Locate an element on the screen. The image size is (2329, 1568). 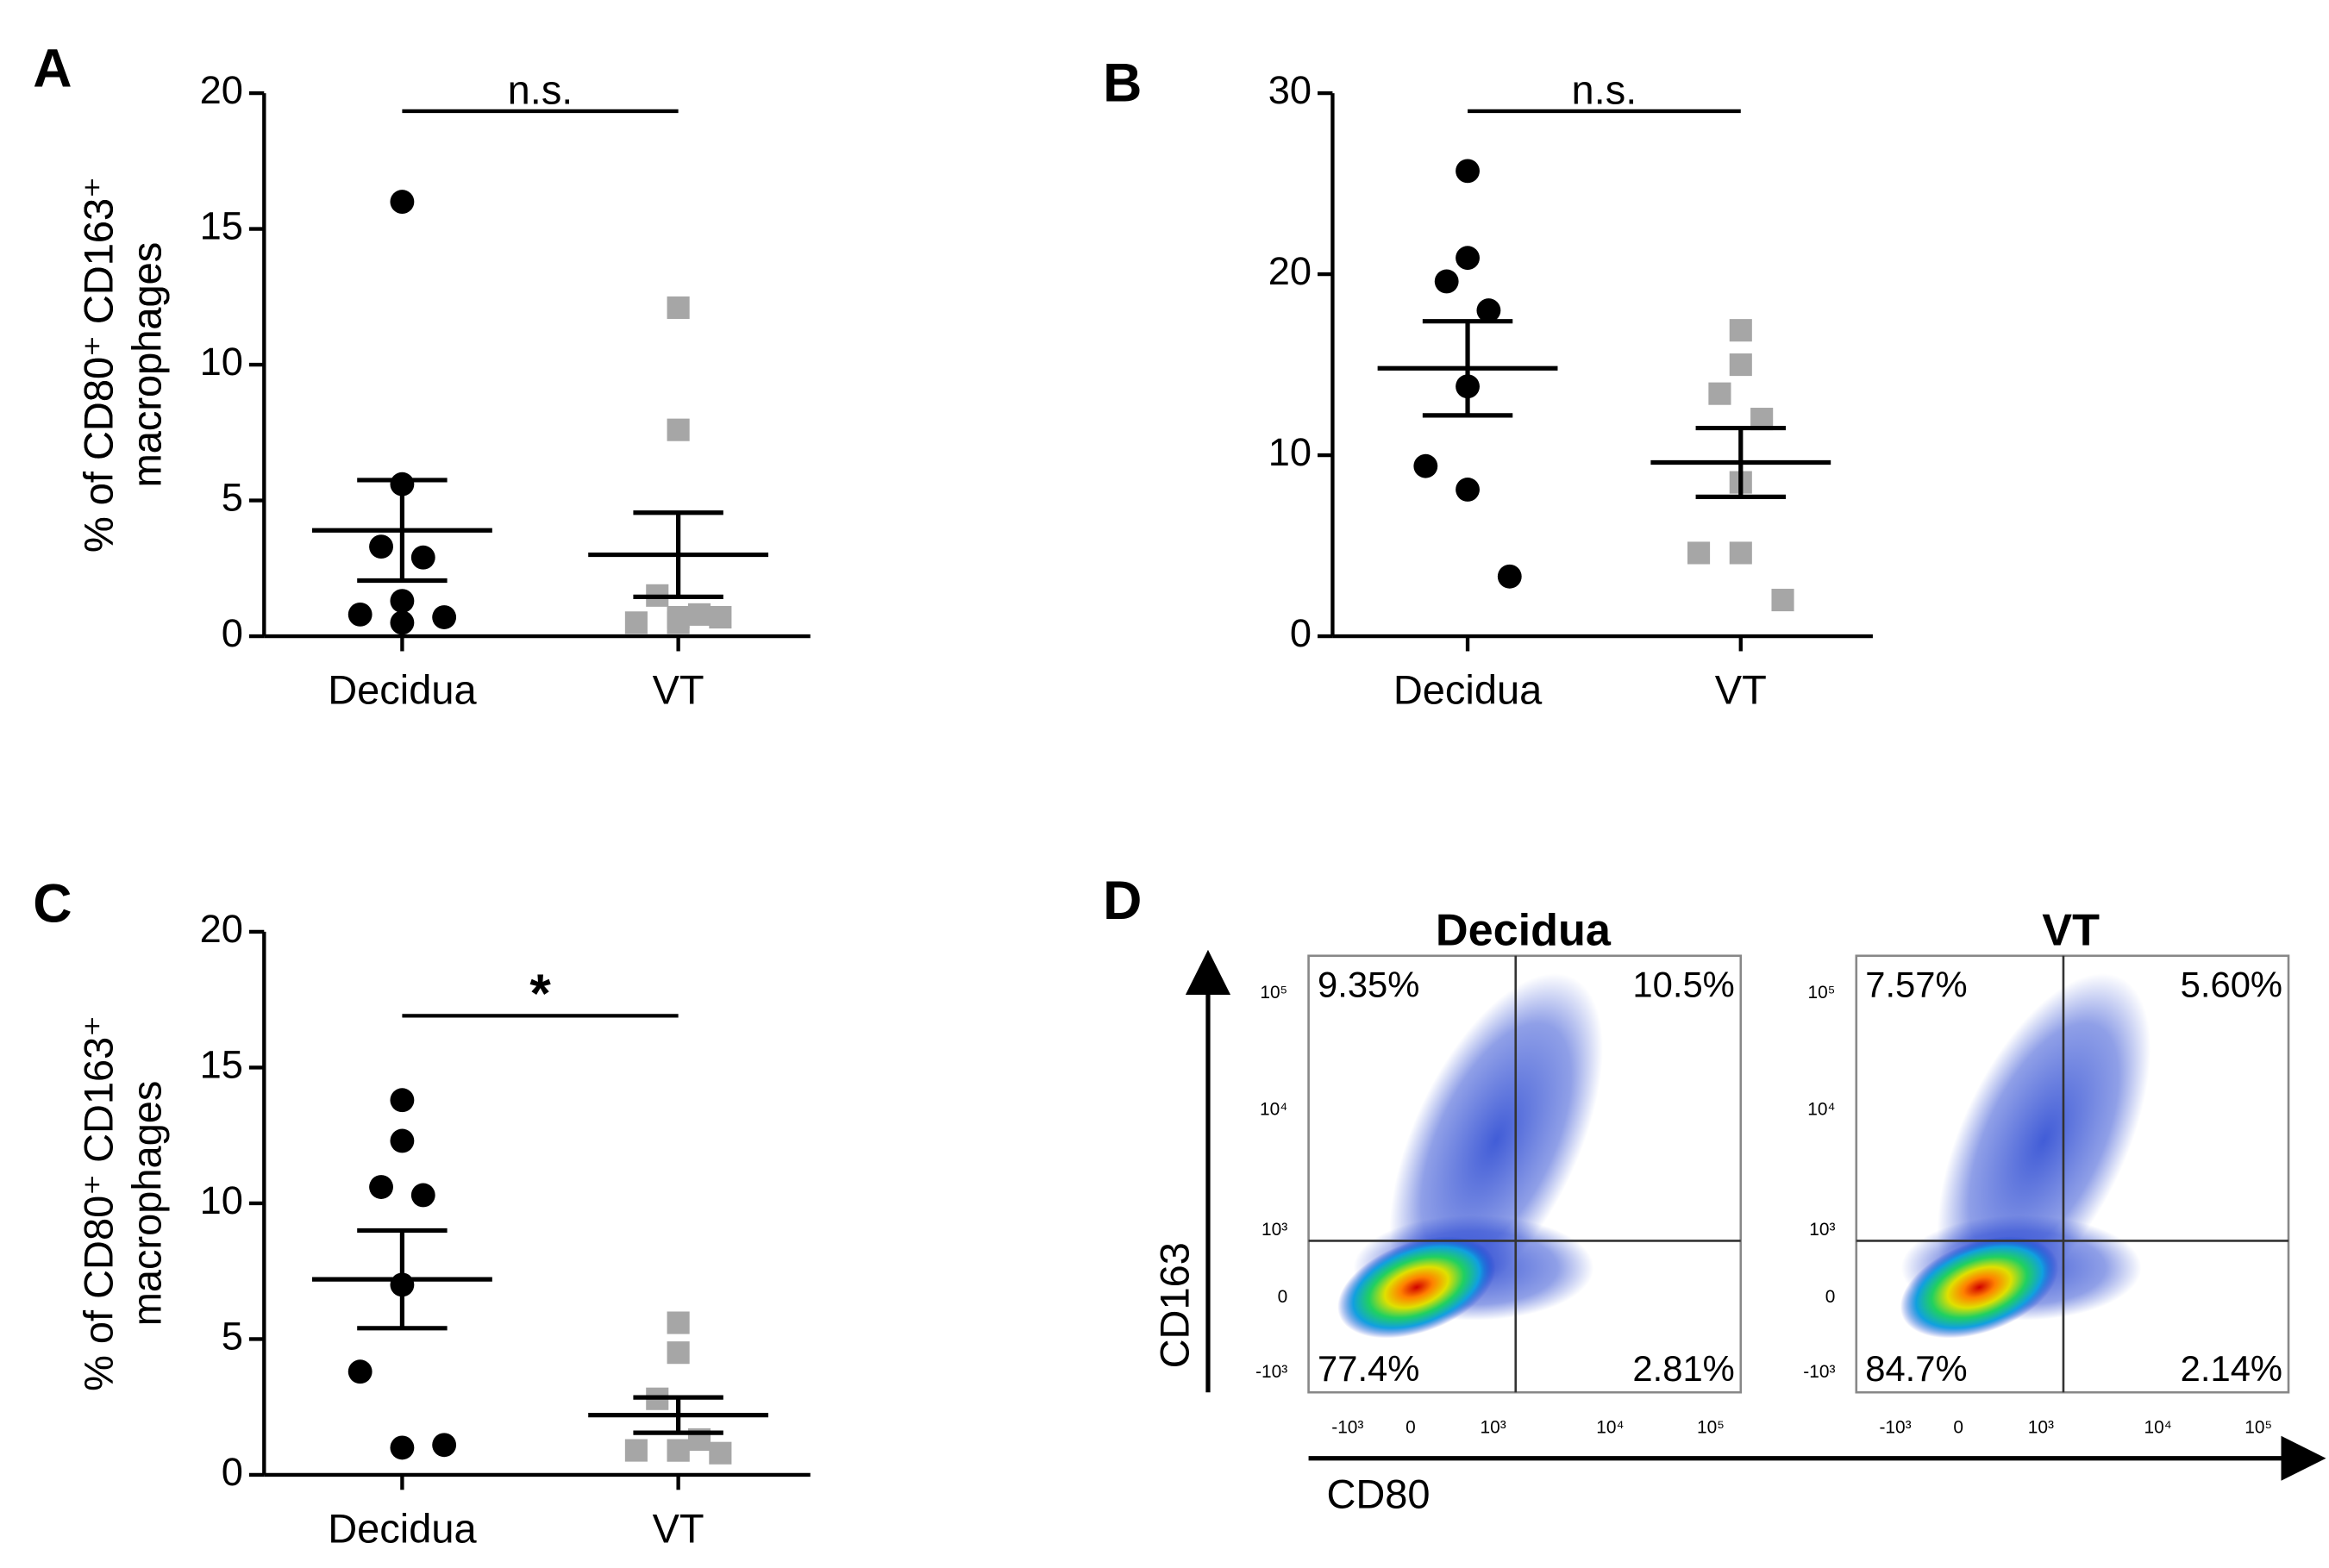
panel-label: A is located at coordinates (53, 68).